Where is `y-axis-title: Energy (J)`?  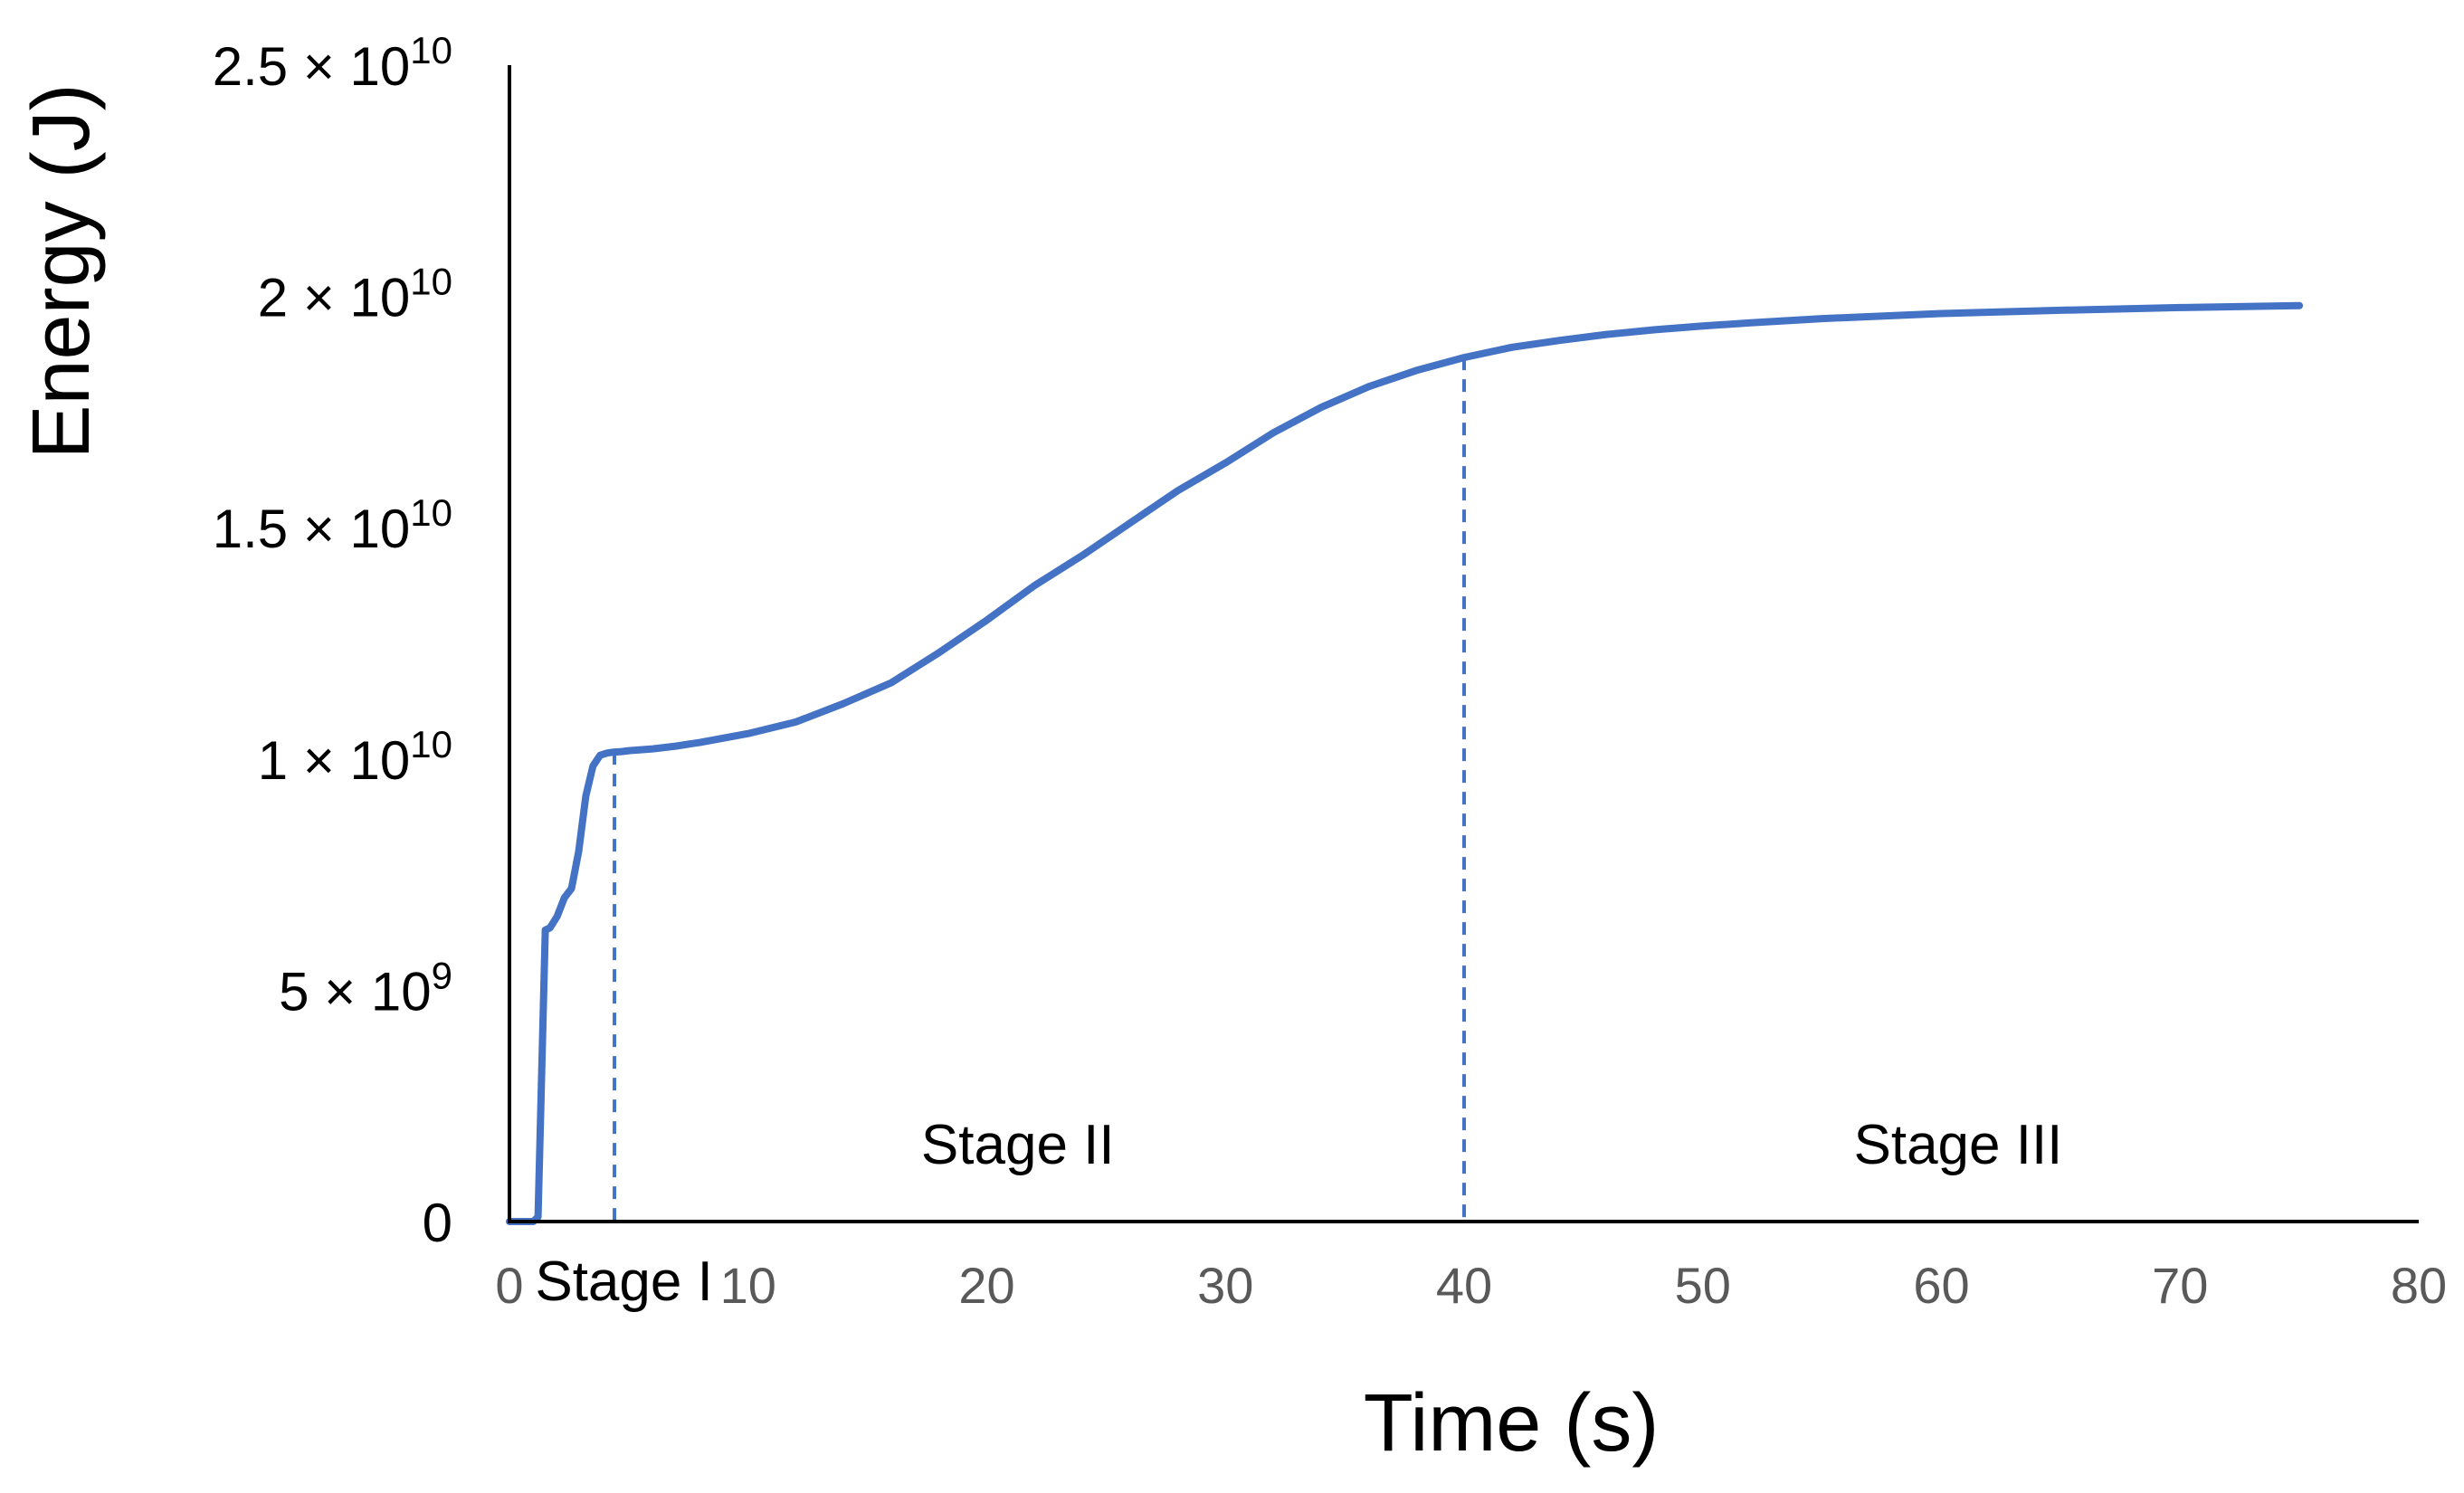 y-axis-title: Energy (J) is located at coordinates (61, 271).